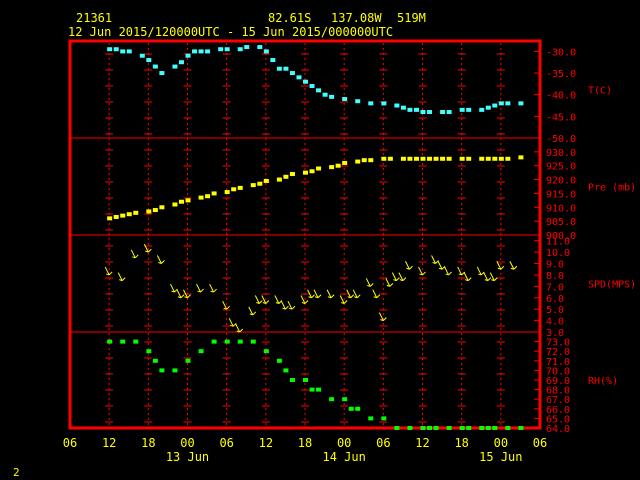  What do you see at coordinates (558, 429) in the screenshot?
I see `y-tick-label: 64.0` at bounding box center [558, 429].